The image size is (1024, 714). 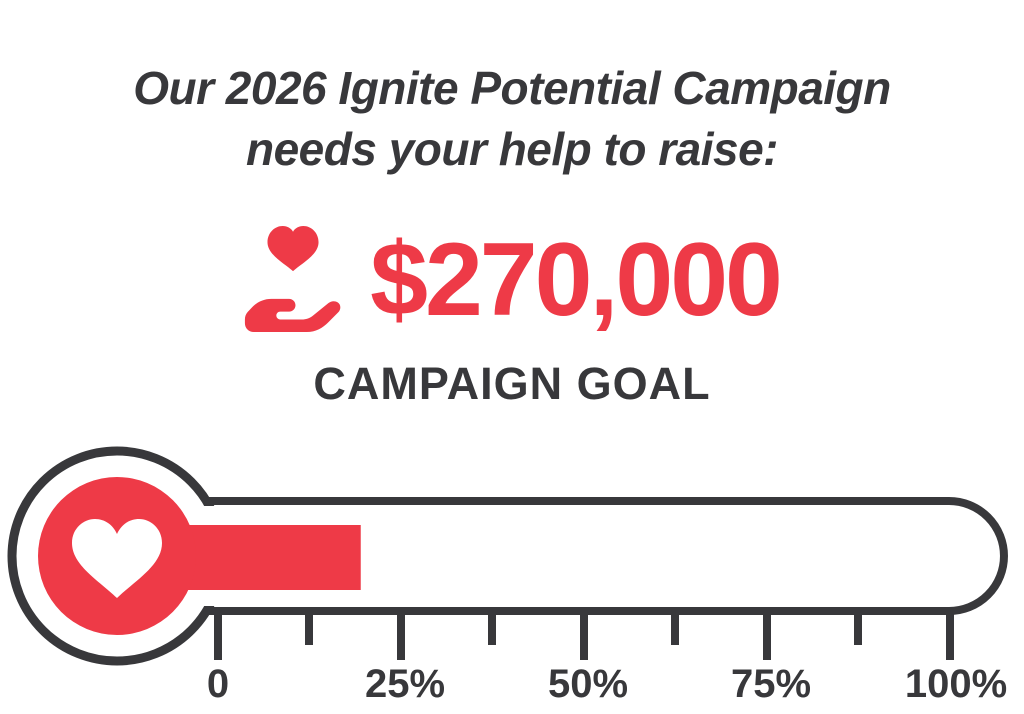 I want to click on heart-glyph, so click(x=293, y=249).